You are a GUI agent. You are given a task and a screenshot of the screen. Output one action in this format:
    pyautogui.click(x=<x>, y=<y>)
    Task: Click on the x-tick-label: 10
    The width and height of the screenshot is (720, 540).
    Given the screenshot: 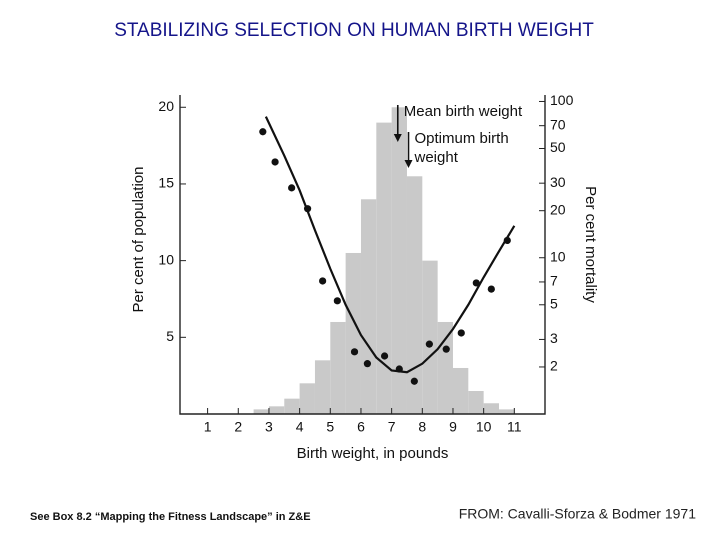 What is the action you would take?
    pyautogui.click(x=484, y=427)
    